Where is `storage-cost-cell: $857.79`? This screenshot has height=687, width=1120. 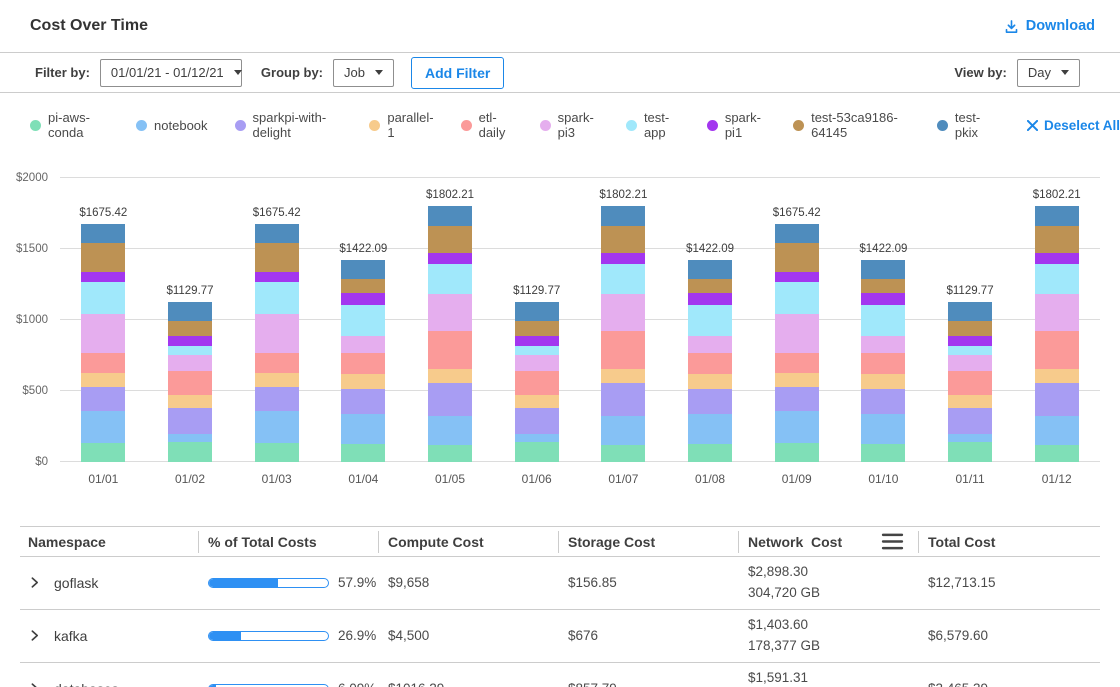
storage-cost-cell: $857.79 is located at coordinates (648, 684).